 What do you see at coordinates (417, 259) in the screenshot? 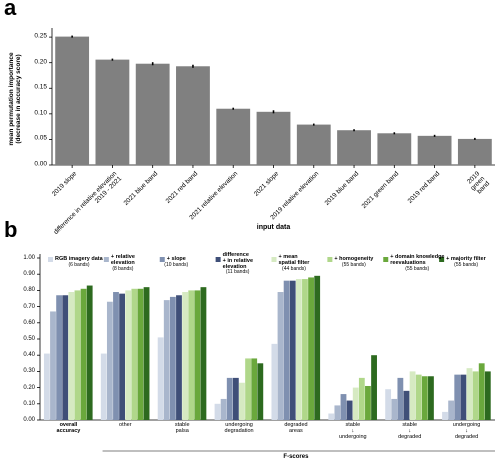
I see `legend-label: + domain knowledge reevaluations` at bounding box center [417, 259].